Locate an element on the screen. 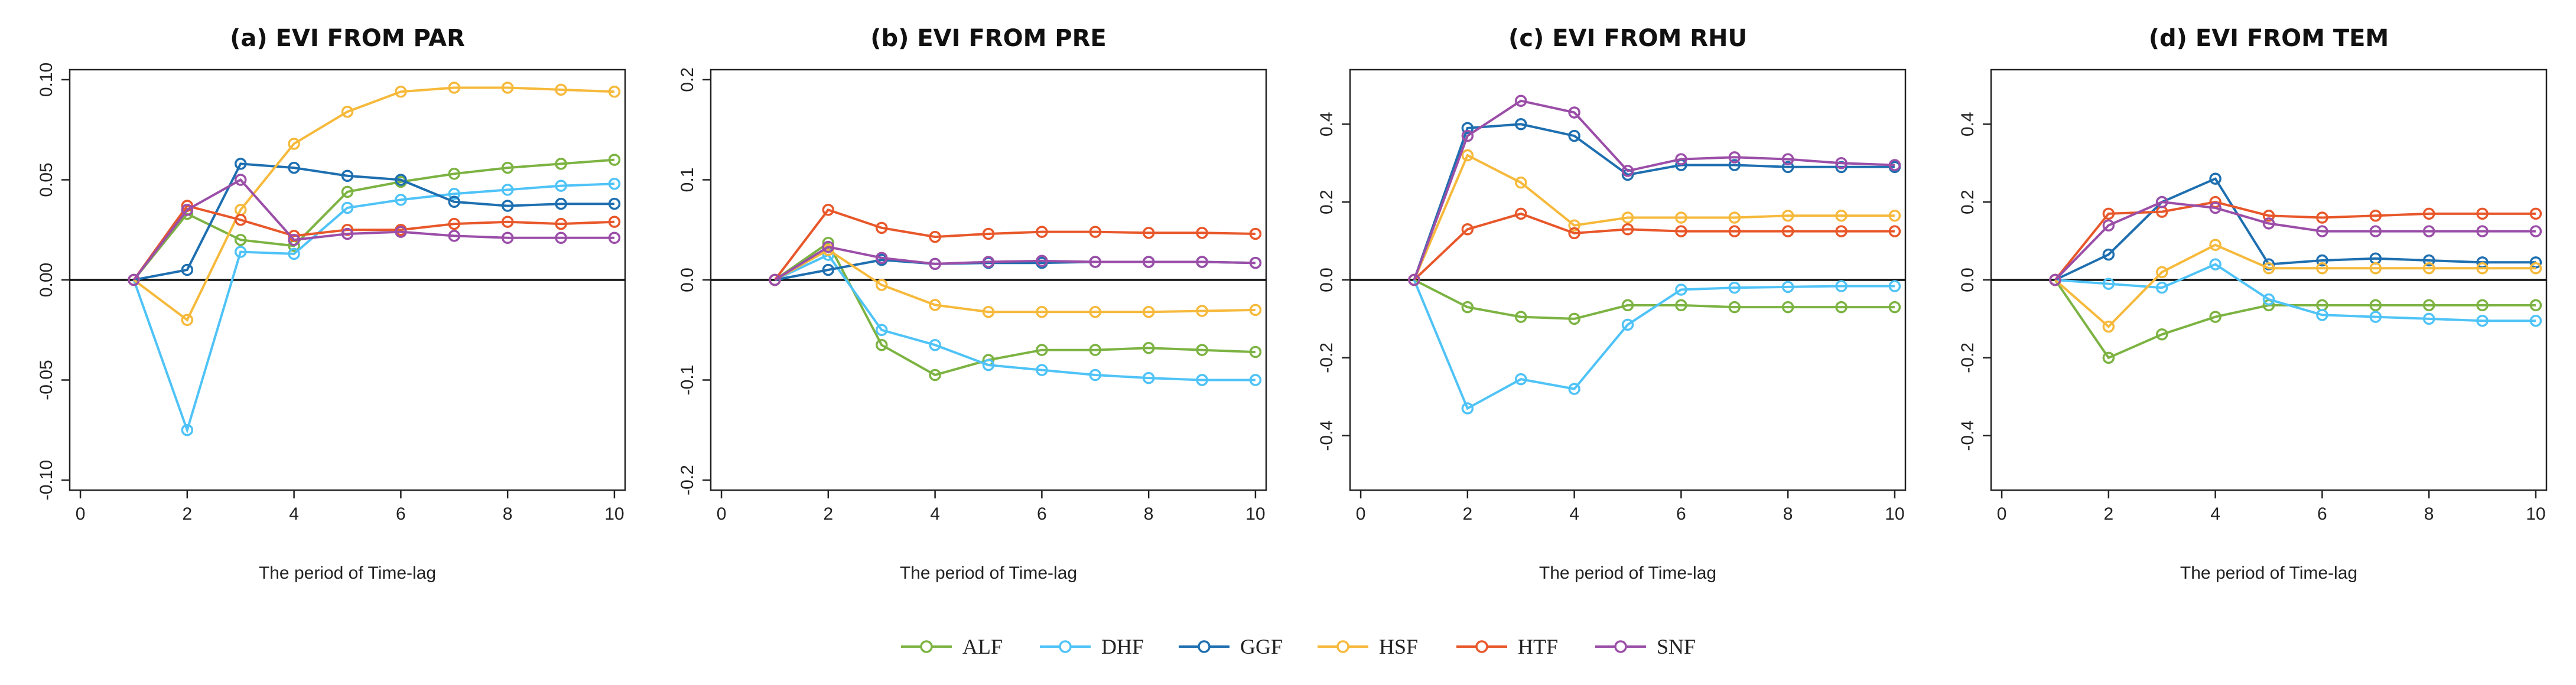  y-tick-label: -0.05 is located at coordinates (46, 380).